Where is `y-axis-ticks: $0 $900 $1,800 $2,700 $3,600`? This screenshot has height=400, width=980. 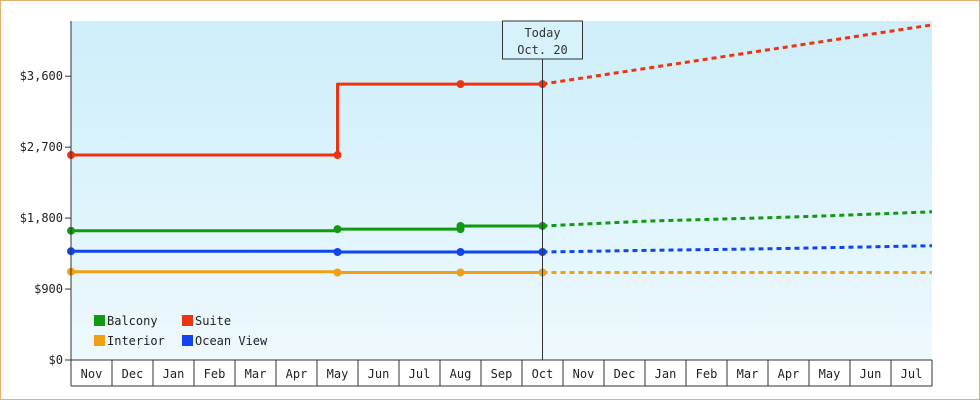
y-axis-ticks: $0 $900 $1,800 $2,700 $3,600 is located at coordinates (45, 218).